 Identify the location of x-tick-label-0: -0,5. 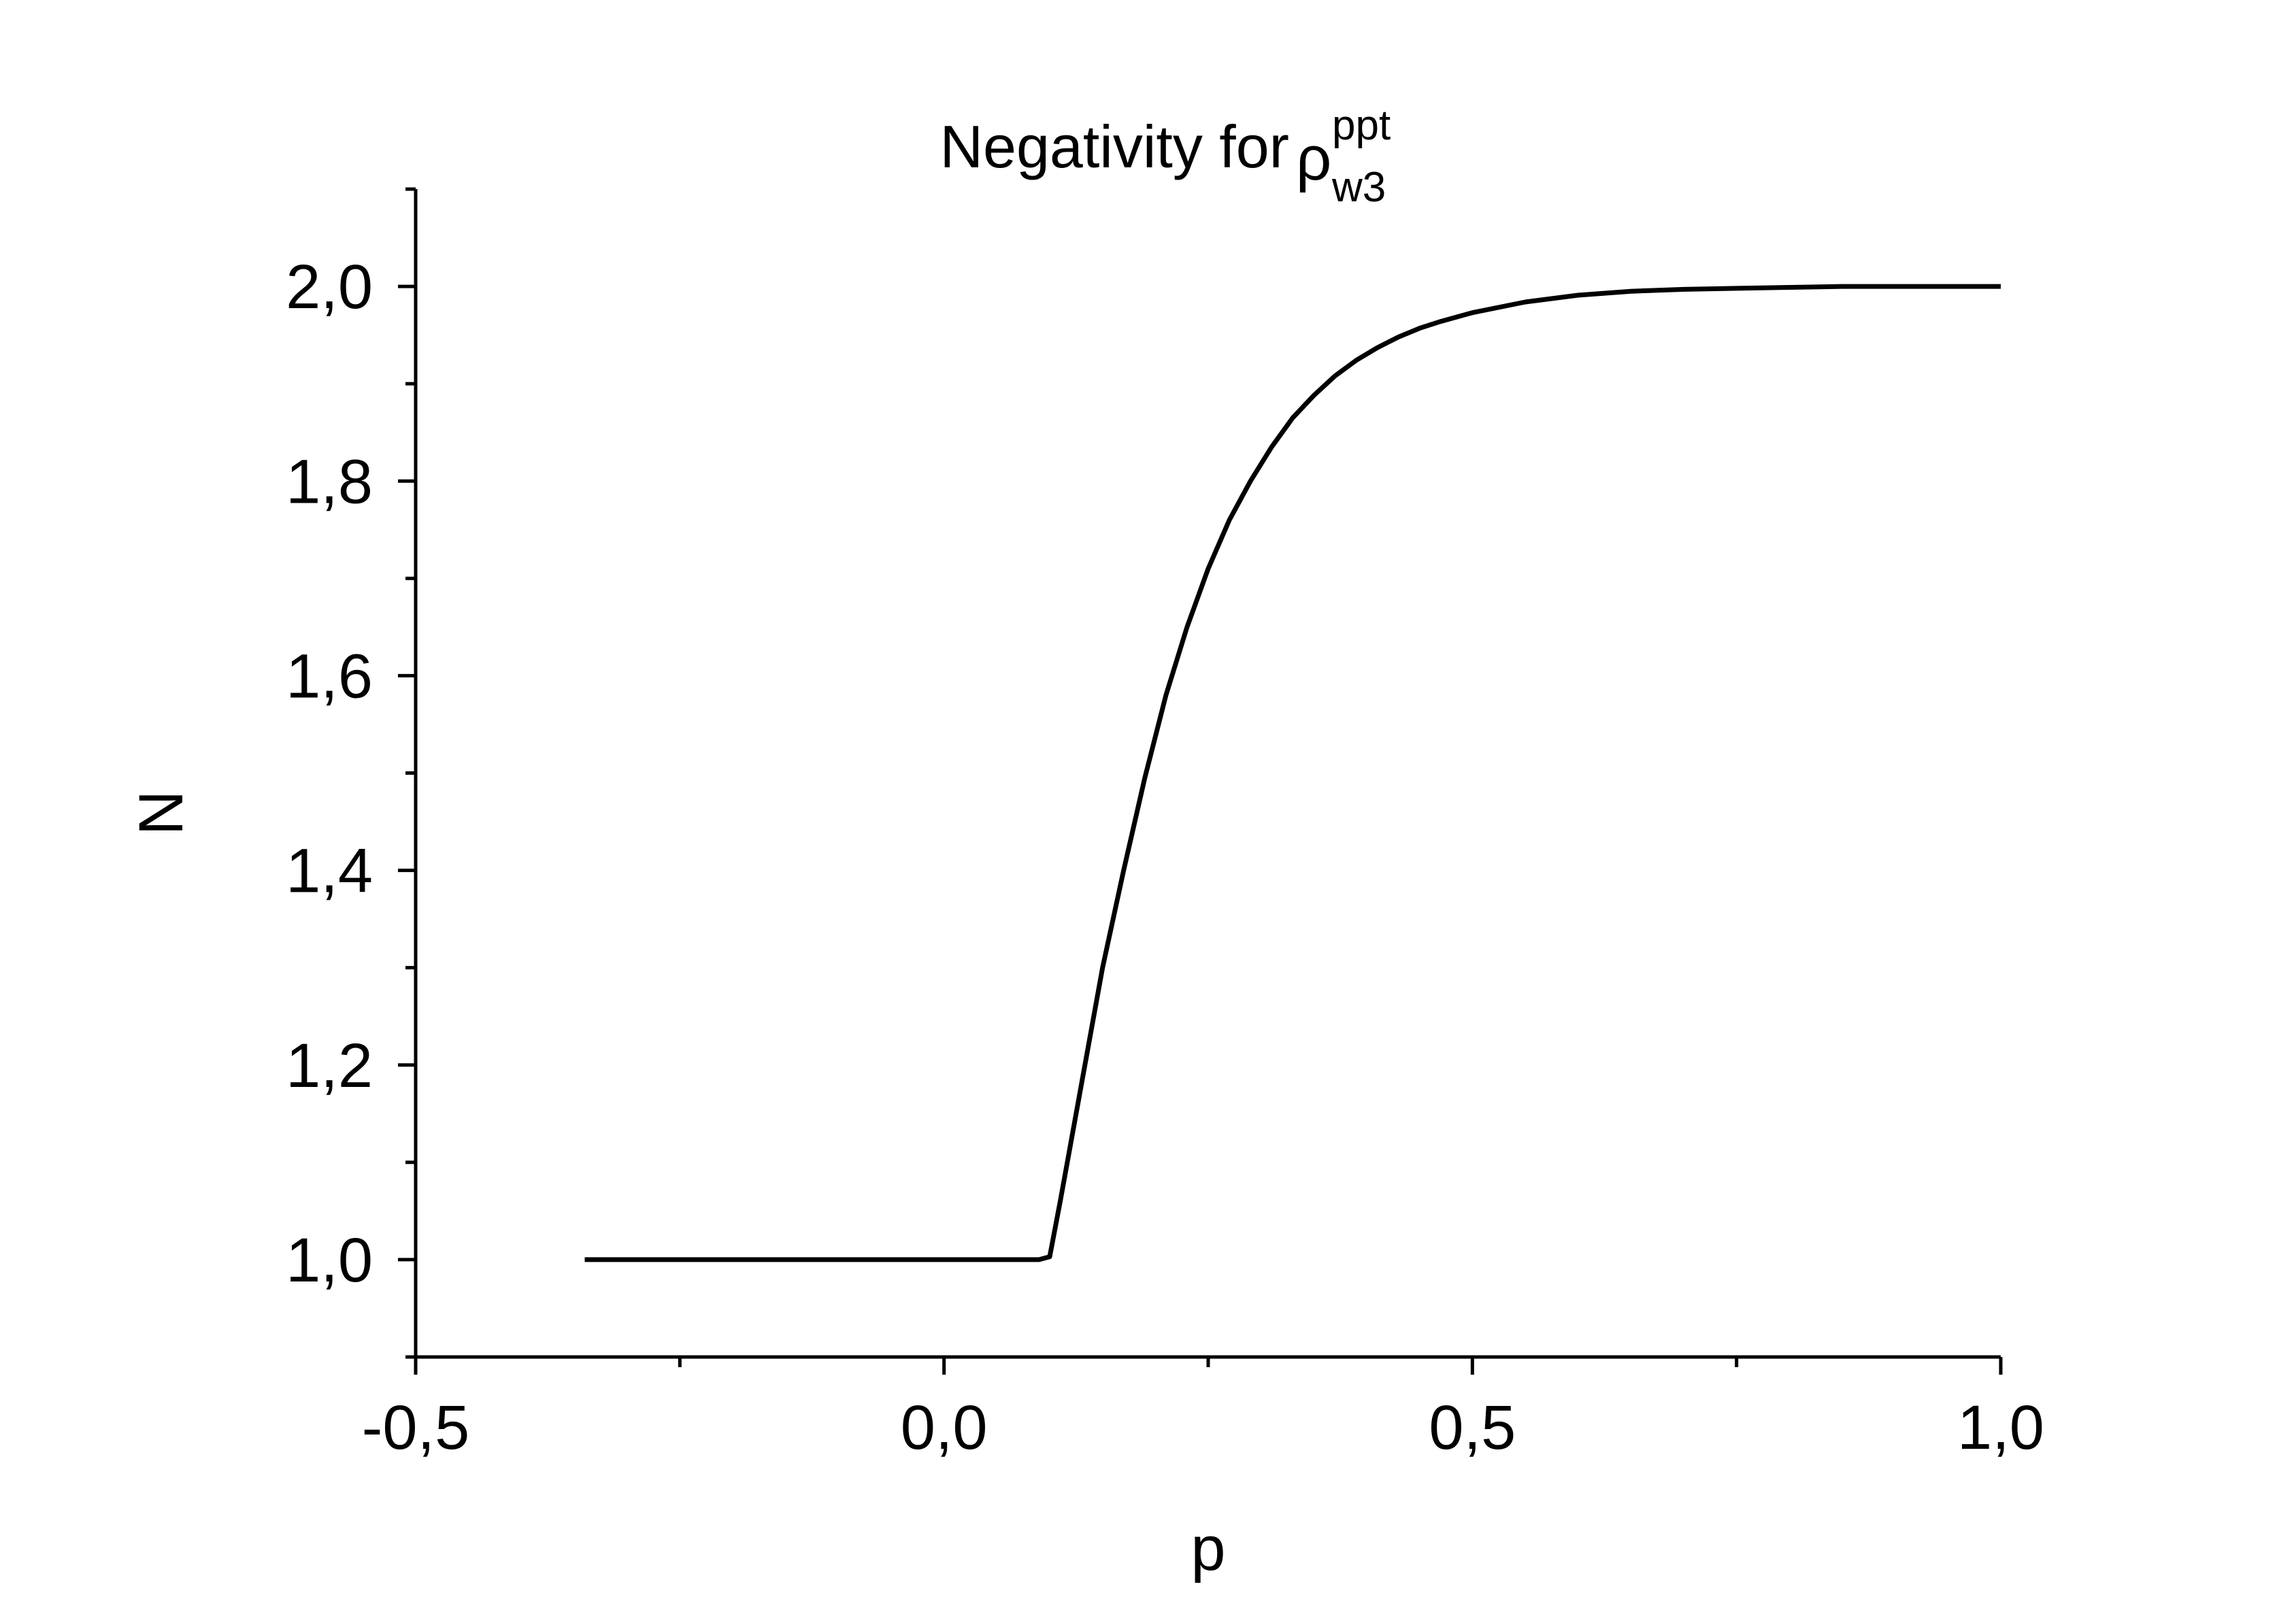
(416, 1427).